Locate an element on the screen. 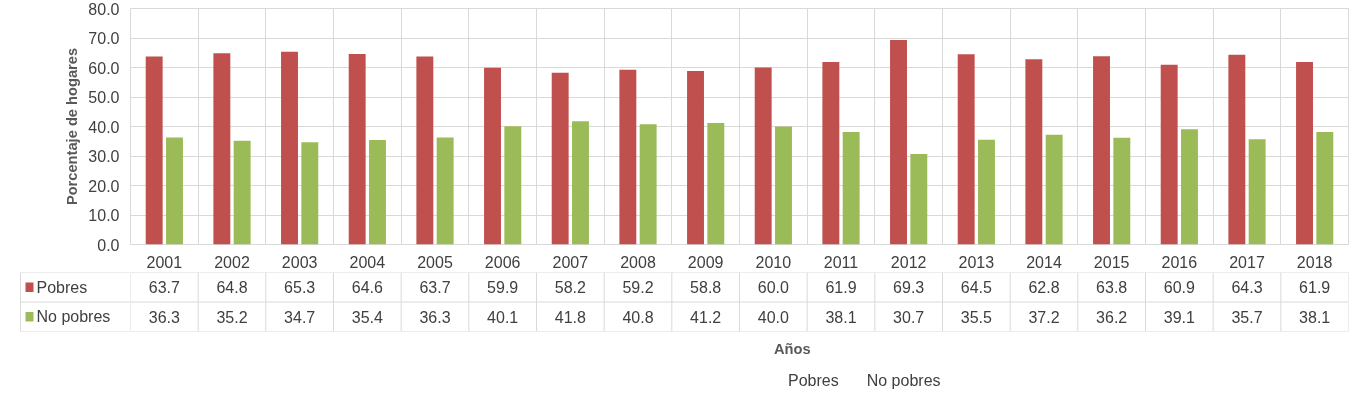 This screenshot has height=402, width=1372. y-tick-label: 20.0 is located at coordinates (104, 186).